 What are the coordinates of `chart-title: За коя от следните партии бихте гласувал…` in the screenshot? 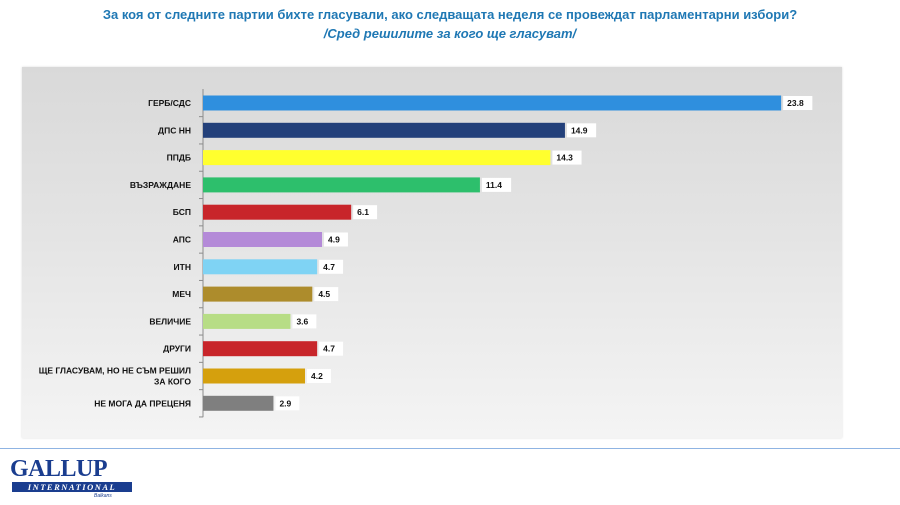 It's located at (450, 14).